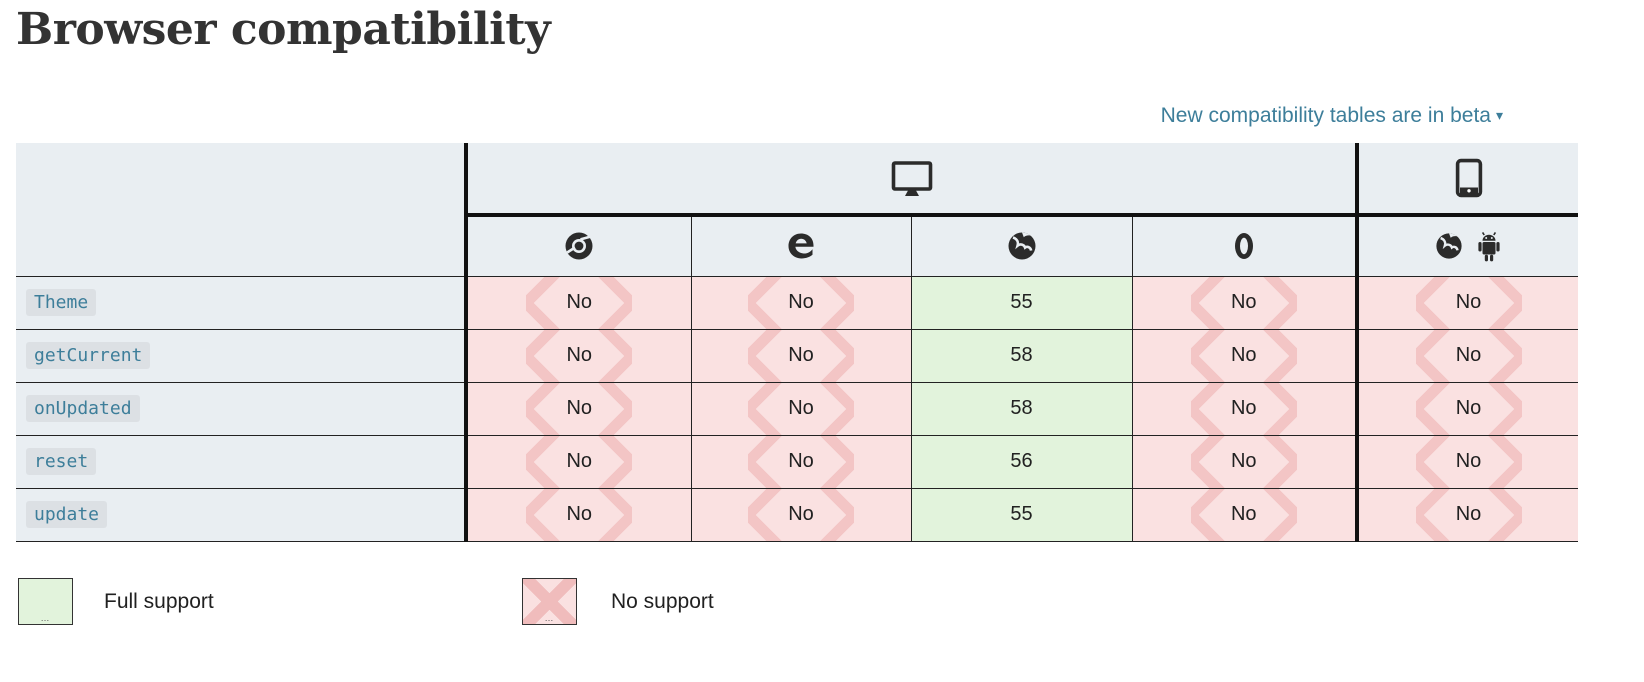  I want to click on feature-link-theme: Theme, so click(61, 302).